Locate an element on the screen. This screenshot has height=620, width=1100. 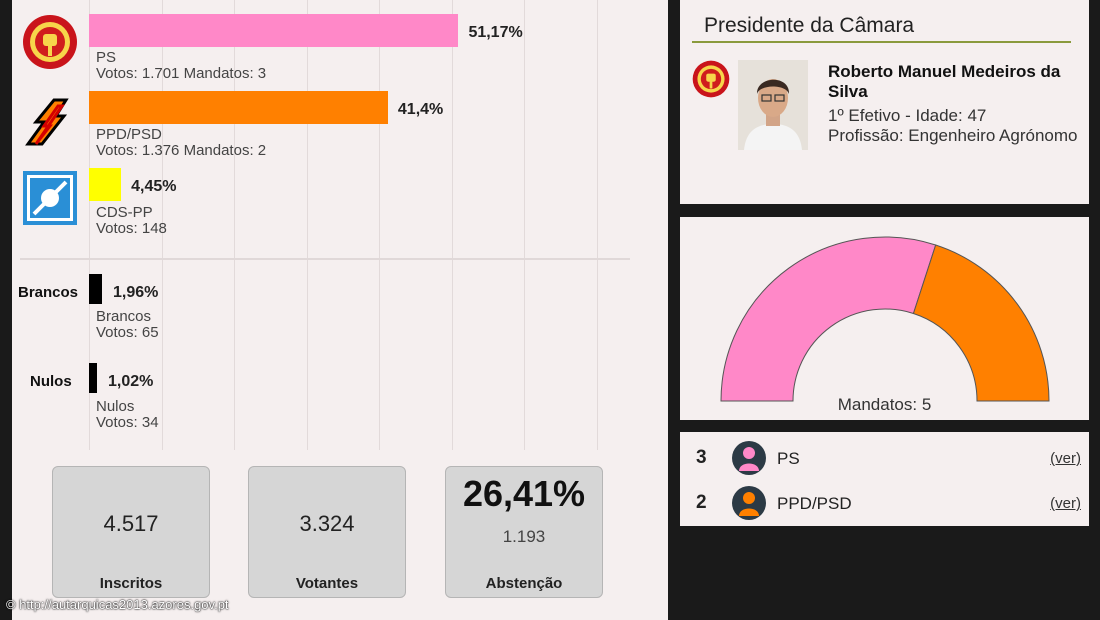
party-name: CDS-PP is located at coordinates (124, 212).